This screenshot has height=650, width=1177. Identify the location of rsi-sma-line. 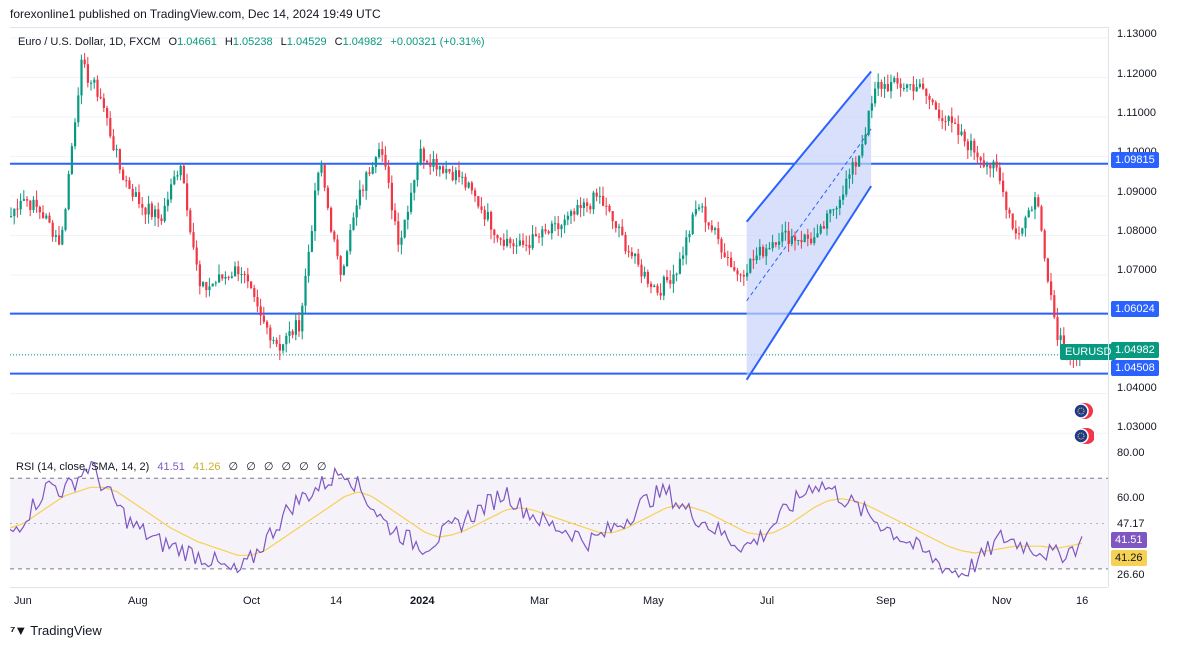
(546, 521).